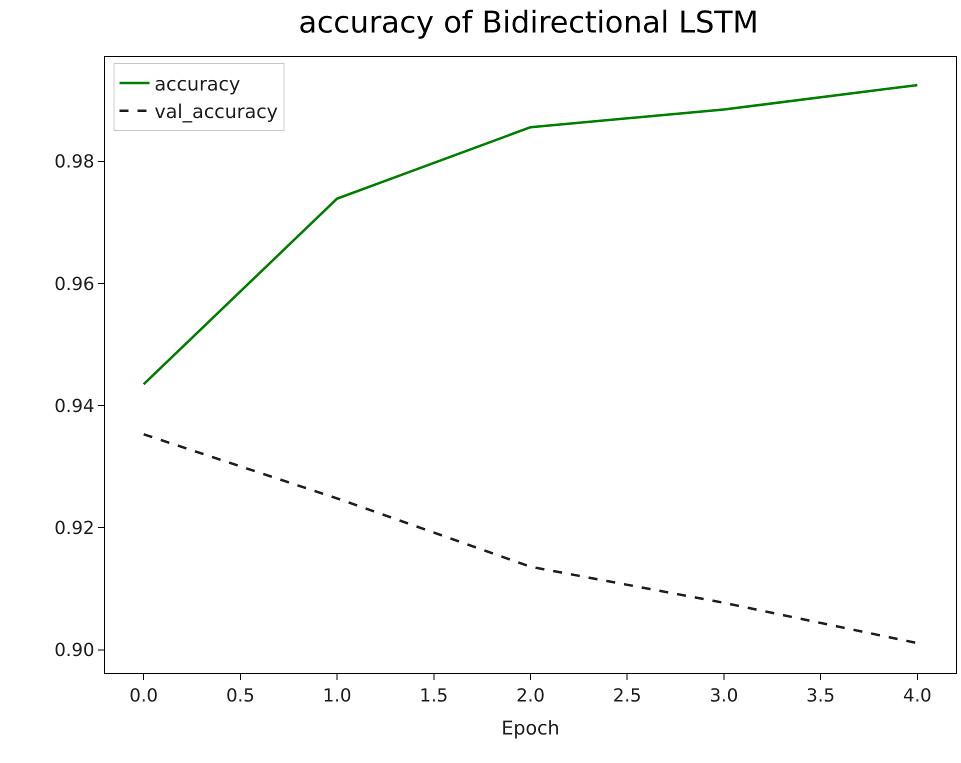 Image resolution: width=961 pixels, height=763 pixels. What do you see at coordinates (74, 284) in the screenshot?
I see `y-tick-label: 0.96` at bounding box center [74, 284].